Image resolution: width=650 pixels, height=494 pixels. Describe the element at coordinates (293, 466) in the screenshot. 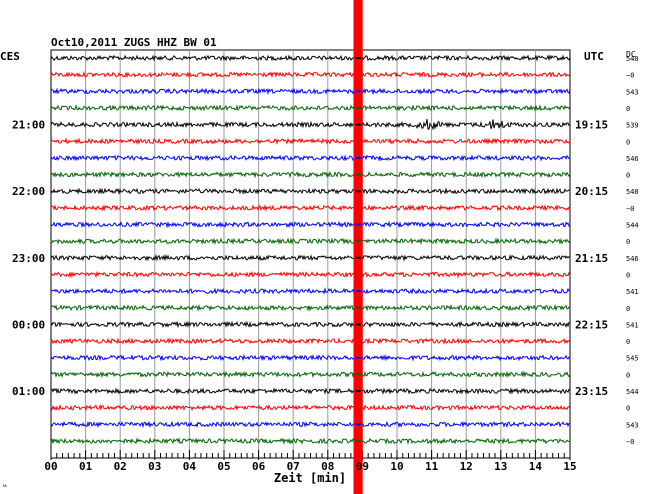

I see `x-tick-label: 07` at that location.